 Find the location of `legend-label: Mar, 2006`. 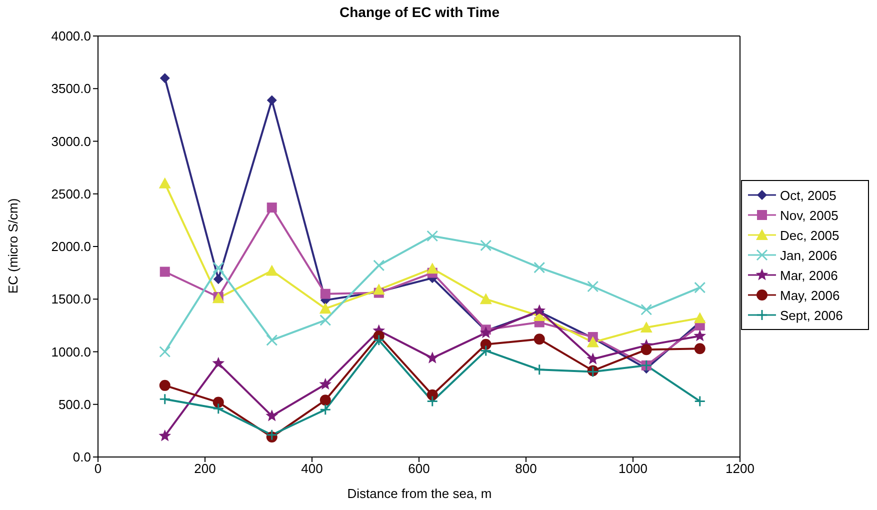

legend-label: Mar, 2006 is located at coordinates (809, 275).